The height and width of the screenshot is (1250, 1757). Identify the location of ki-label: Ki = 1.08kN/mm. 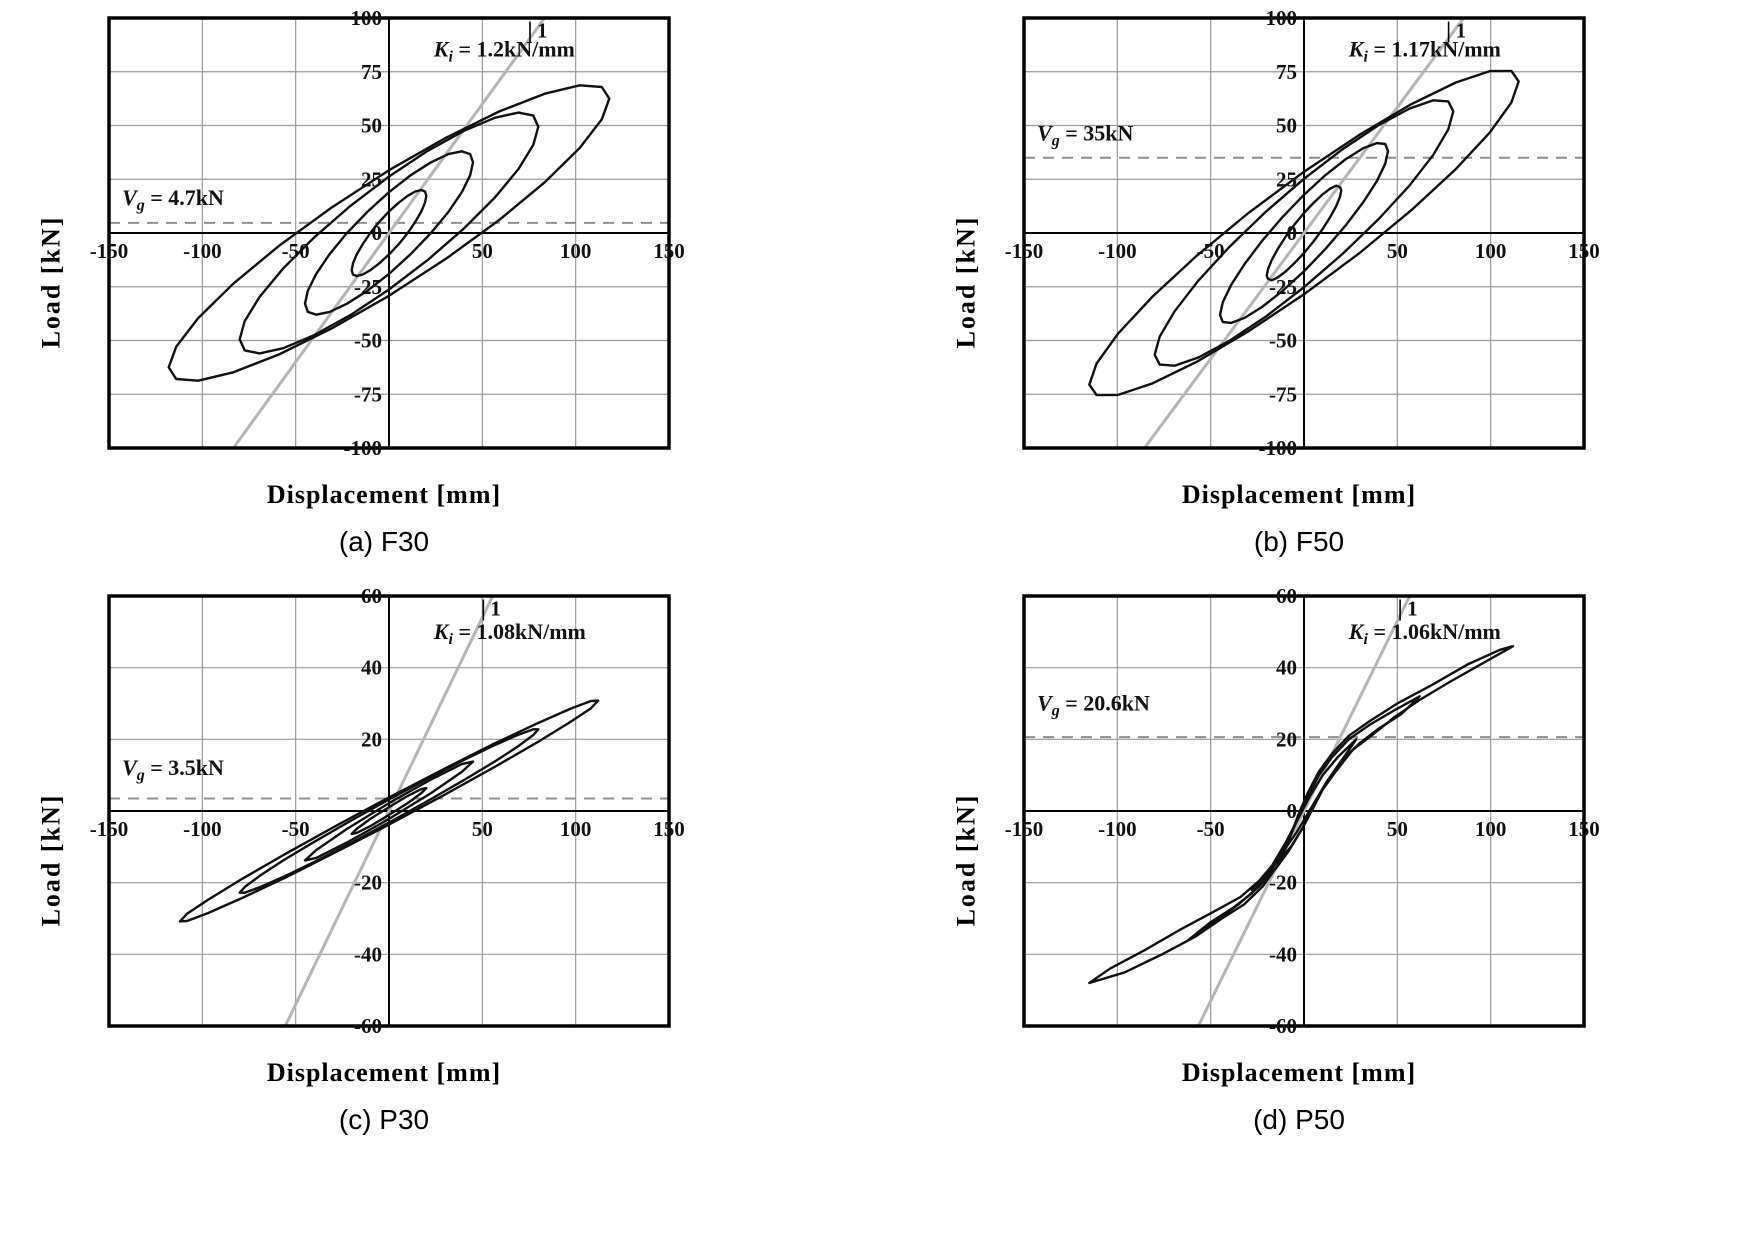
(509, 633).